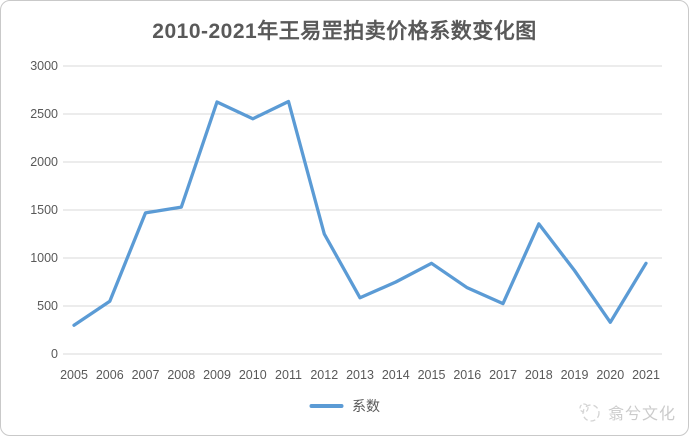 This screenshot has height=436, width=689. What do you see at coordinates (44, 66) in the screenshot?
I see `y-tick-label: 3000` at bounding box center [44, 66].